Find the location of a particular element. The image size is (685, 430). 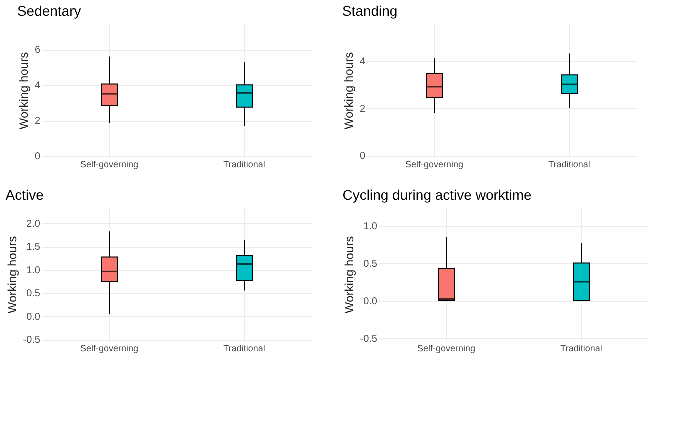

chart-title: Active is located at coordinates (25, 195).